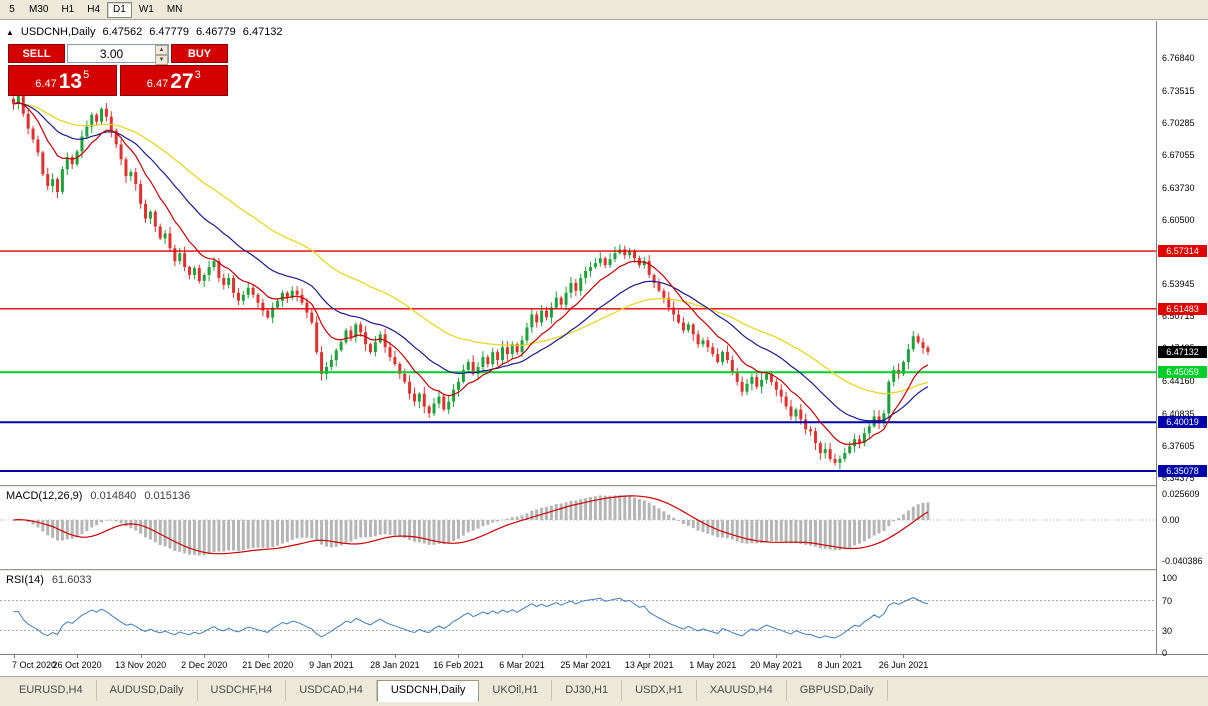  Describe the element at coordinates (1178, 58) in the screenshot. I see `scale-tick-label: 6.76840` at that location.